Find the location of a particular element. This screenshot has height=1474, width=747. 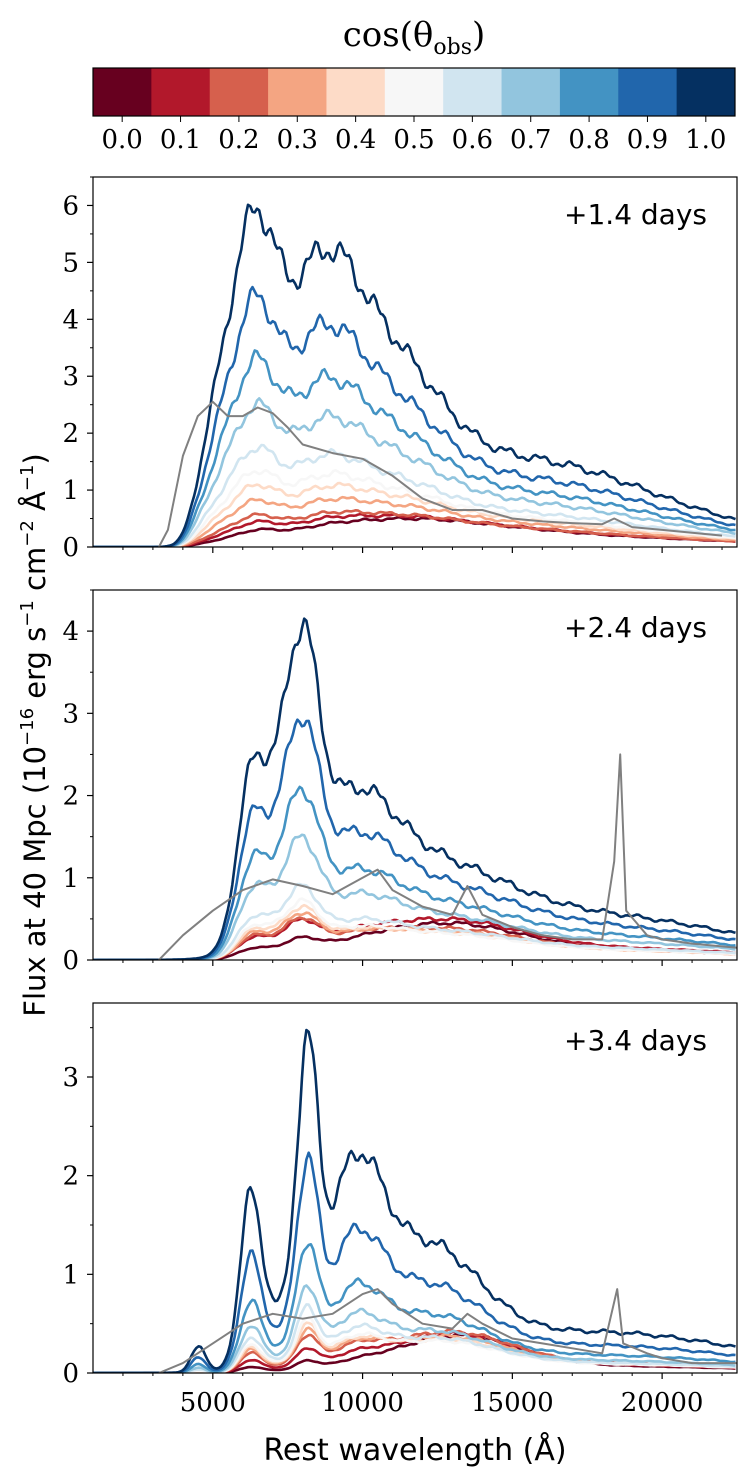

panel-day-label: +2.4 days is located at coordinates (635, 627).